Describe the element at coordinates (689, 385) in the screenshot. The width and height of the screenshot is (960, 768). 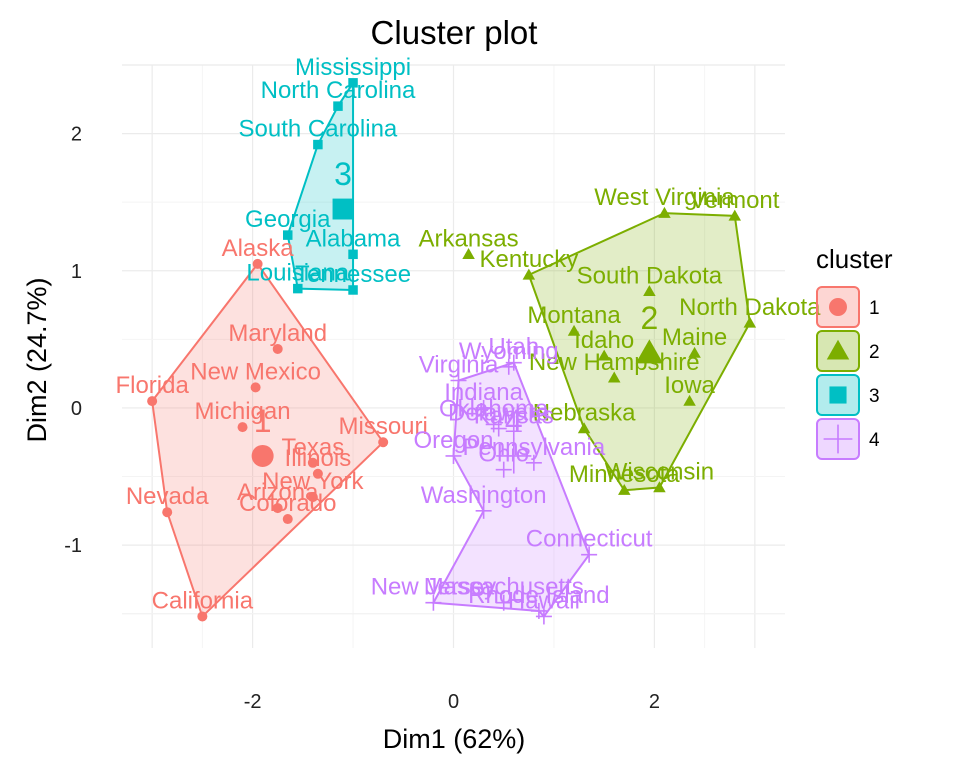
I see `label-iowa: Iowa` at that location.